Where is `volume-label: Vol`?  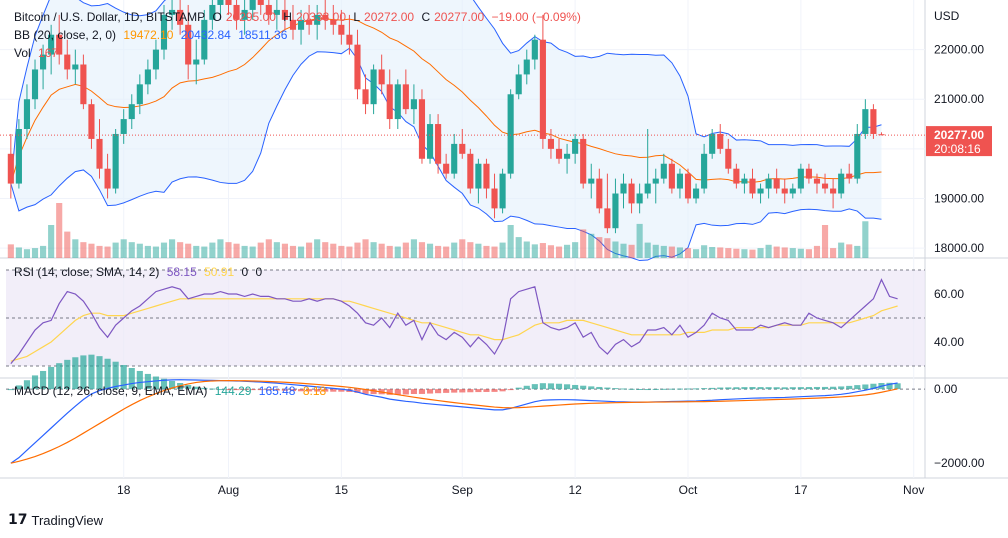 volume-label: Vol is located at coordinates (22, 53).